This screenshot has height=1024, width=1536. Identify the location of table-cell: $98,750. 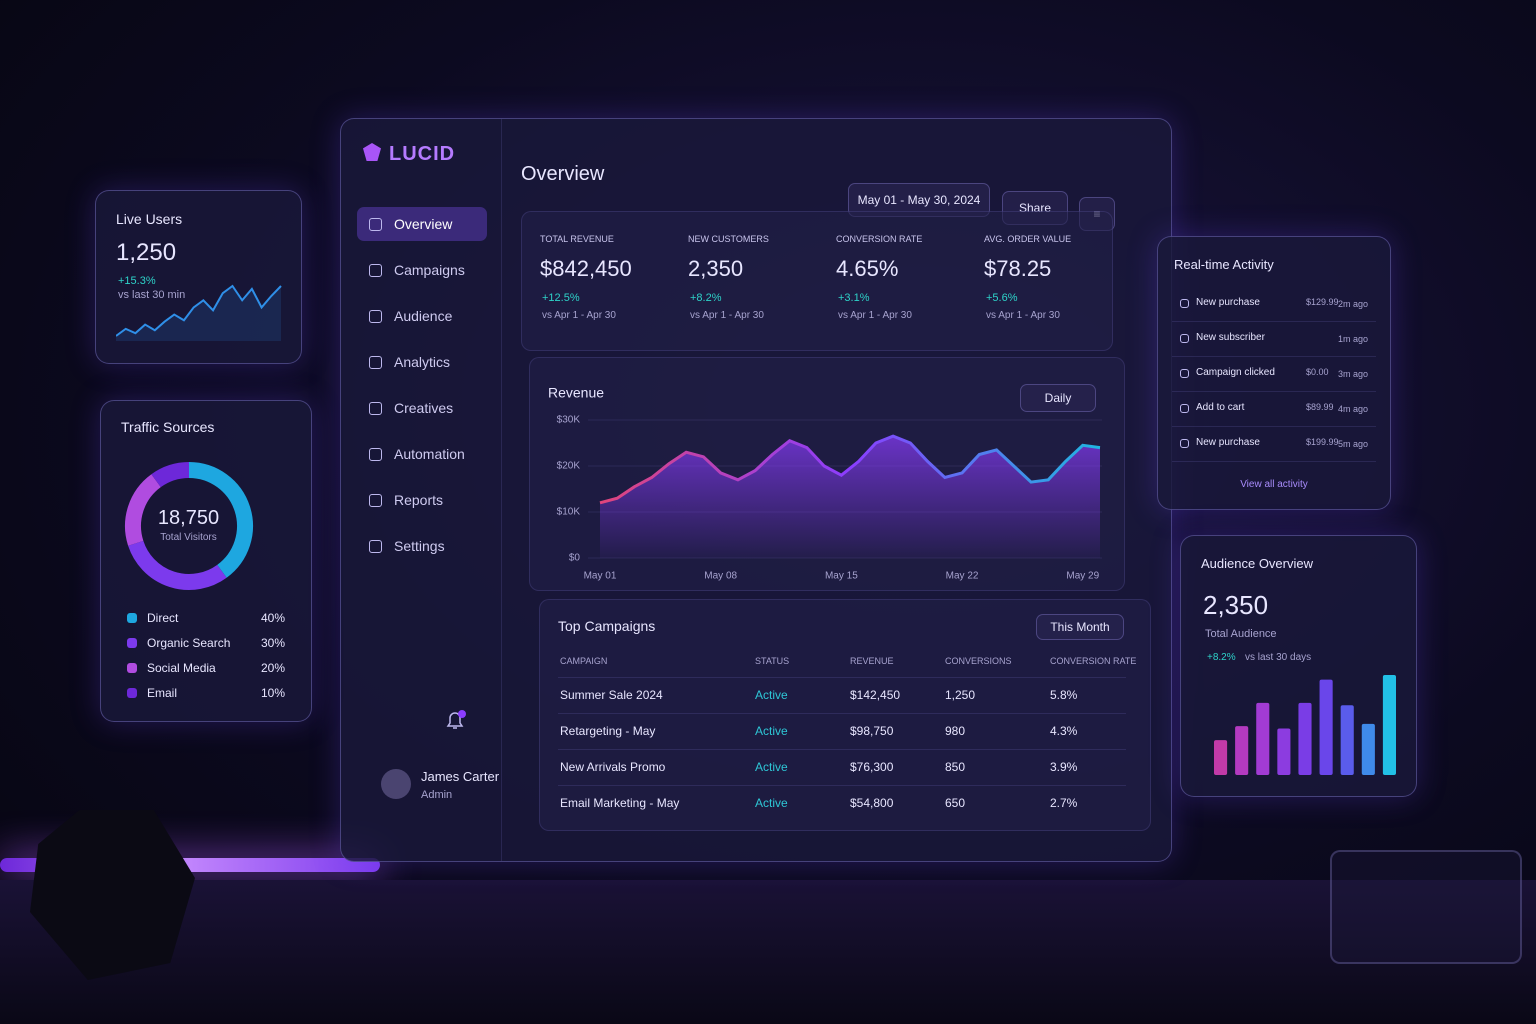
(872, 731).